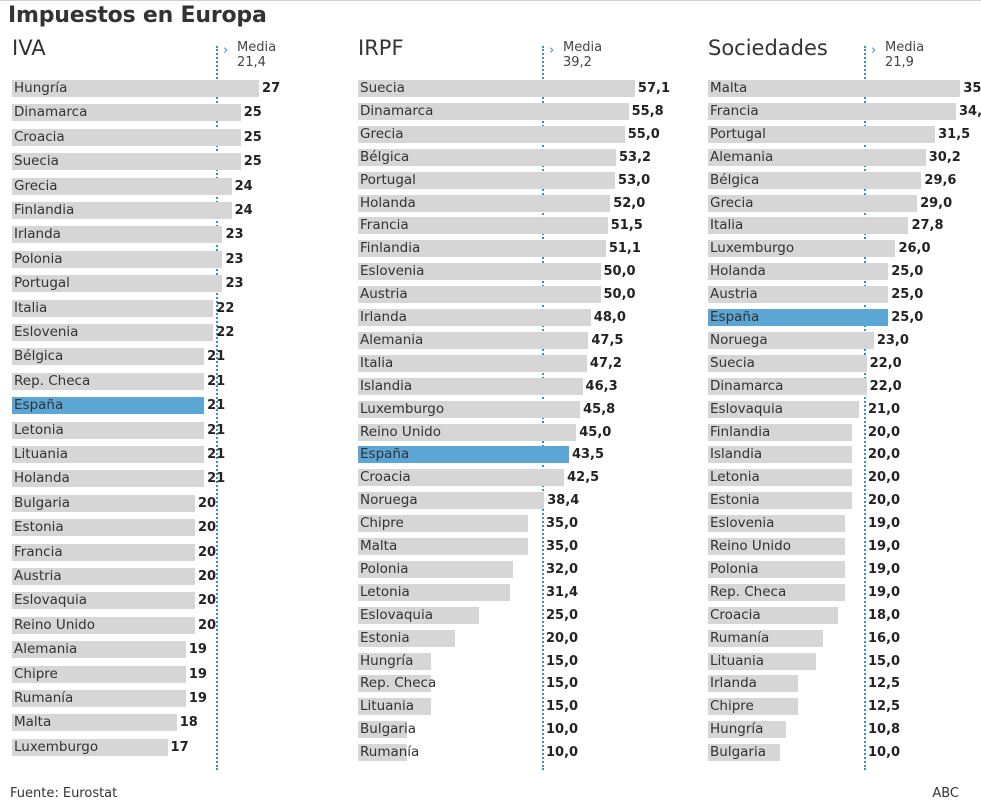 This screenshot has height=809, width=981. What do you see at coordinates (197, 650) in the screenshot?
I see `value-label: 19` at bounding box center [197, 650].